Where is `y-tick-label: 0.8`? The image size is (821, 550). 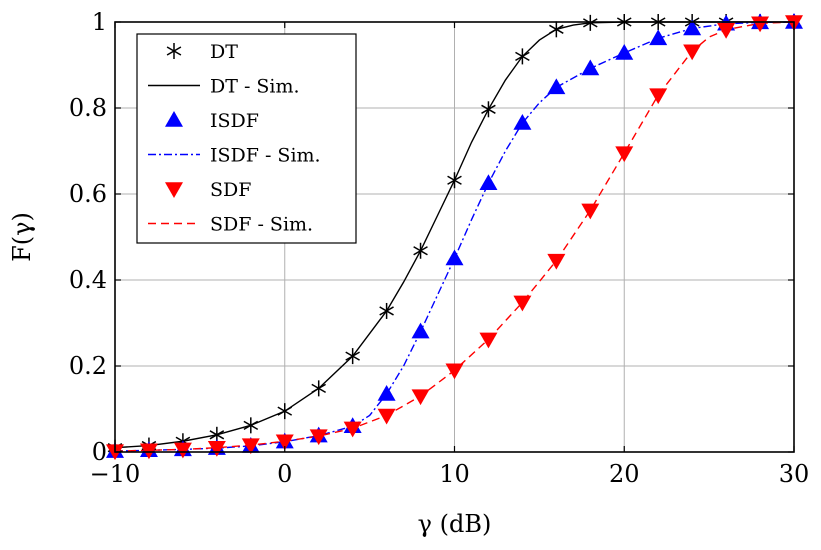 y-tick-label: 0.8 is located at coordinates (88, 108).